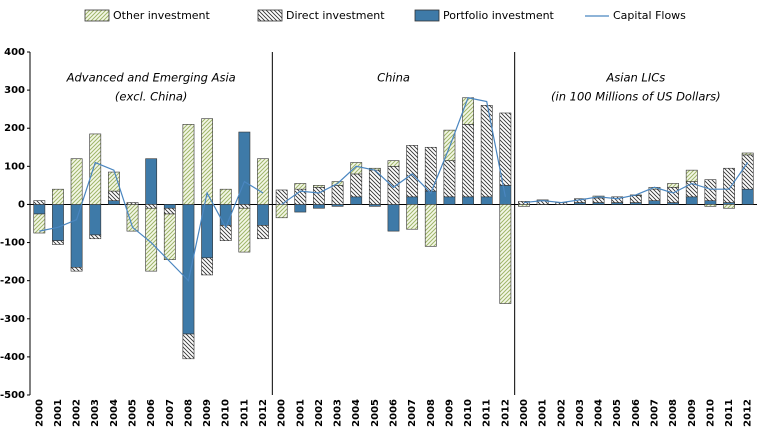 This screenshot has width=757, height=434. I want to click on legend-label: Other investment, so click(162, 15).